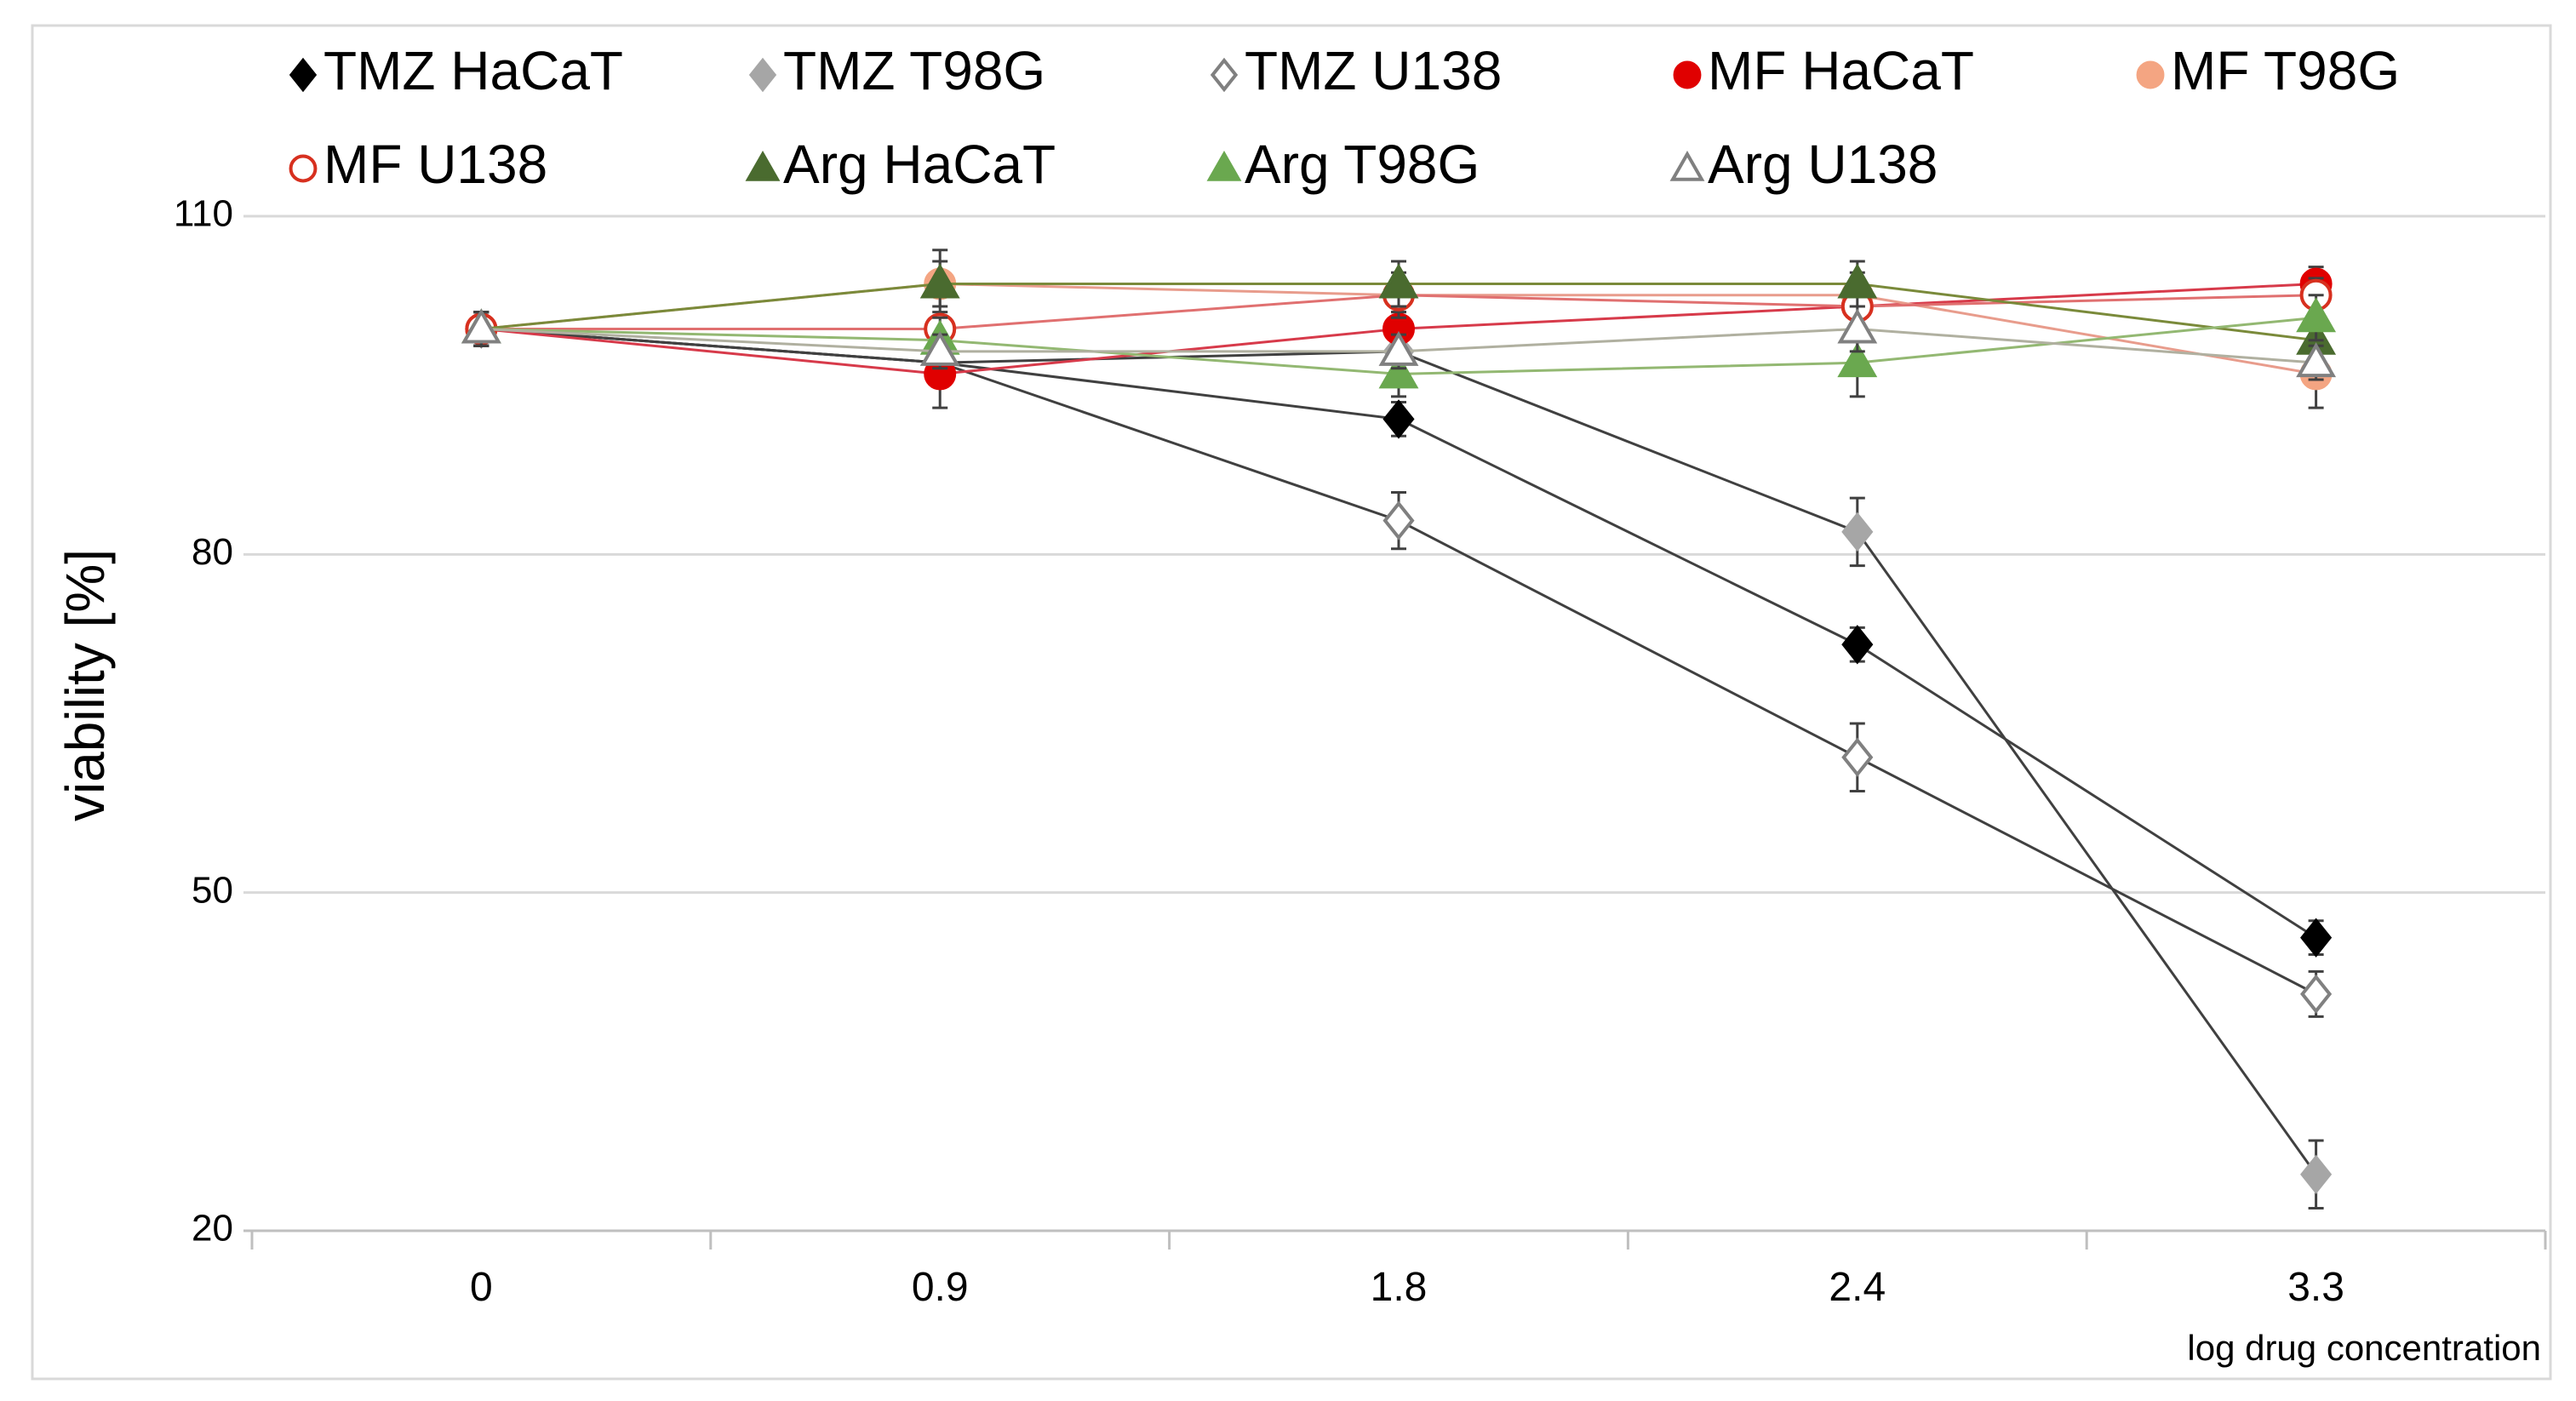 Image resolution: width=2576 pixels, height=1401 pixels. I want to click on legend-item: TMZ T98G, so click(896, 70).